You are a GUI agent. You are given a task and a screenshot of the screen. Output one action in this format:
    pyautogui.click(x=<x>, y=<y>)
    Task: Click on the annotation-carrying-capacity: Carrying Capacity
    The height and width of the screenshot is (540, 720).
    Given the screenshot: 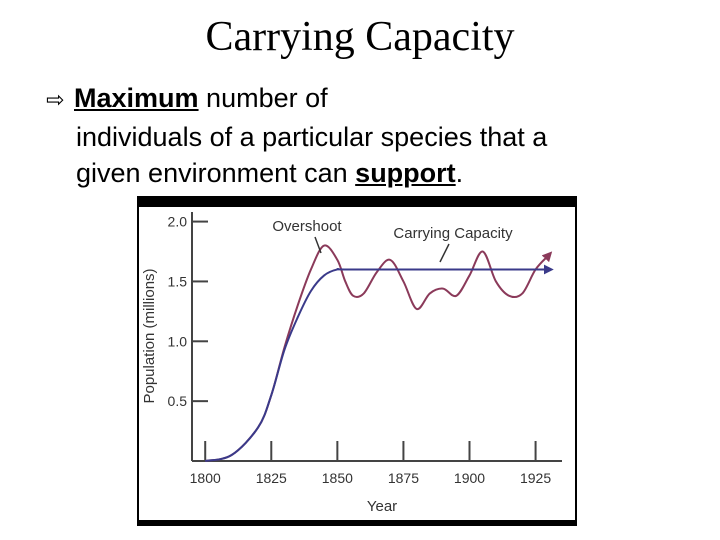 What is the action you would take?
    pyautogui.click(x=453, y=233)
    